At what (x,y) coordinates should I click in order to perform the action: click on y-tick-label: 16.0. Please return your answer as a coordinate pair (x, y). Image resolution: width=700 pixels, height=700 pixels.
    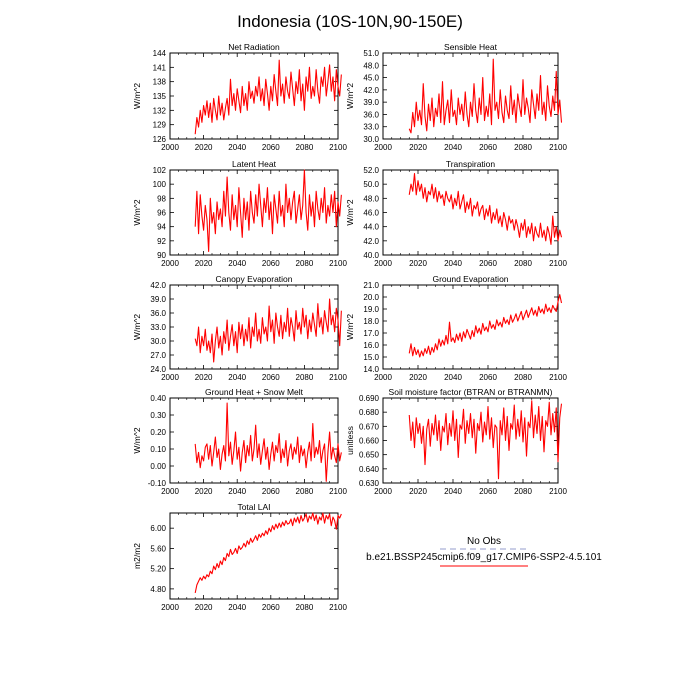
    Looking at the image, I should click on (371, 345).